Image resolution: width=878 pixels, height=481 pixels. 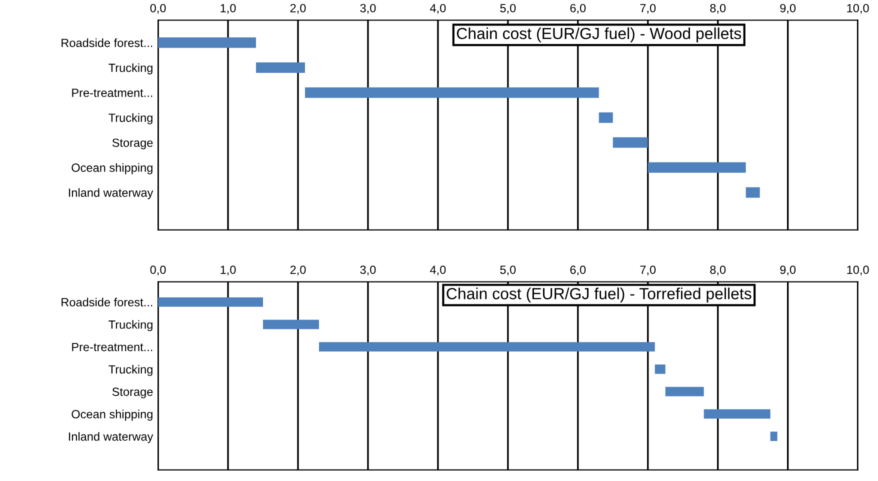 I want to click on chart-title: Chain cost (EUR/GJ fuel) - Torrefied pellets, so click(x=599, y=295).